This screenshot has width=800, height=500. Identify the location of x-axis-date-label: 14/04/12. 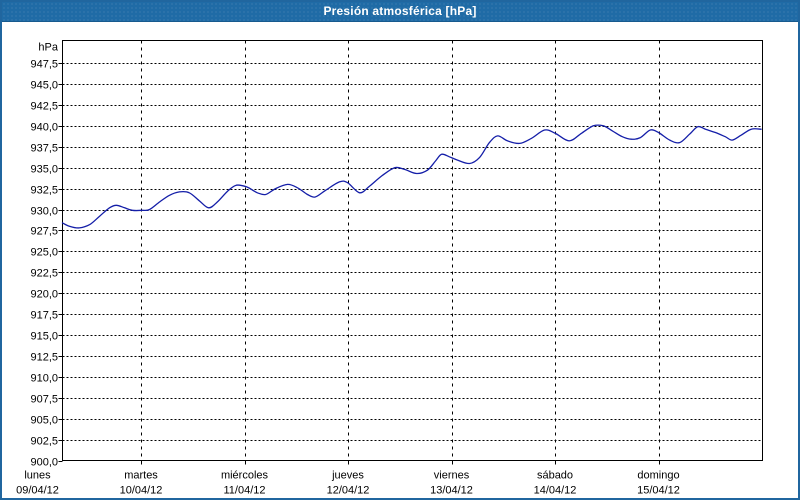
(555, 491).